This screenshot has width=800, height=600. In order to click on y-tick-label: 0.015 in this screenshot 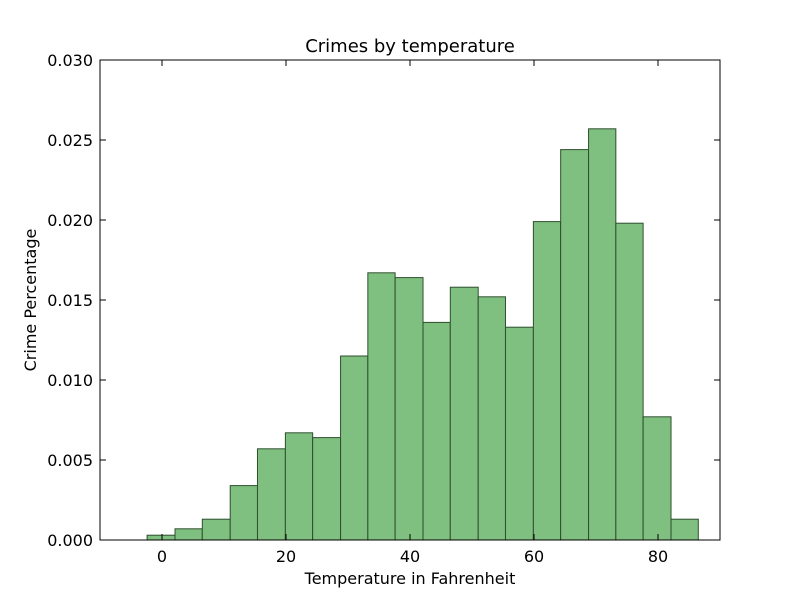, I will do `click(70, 300)`.